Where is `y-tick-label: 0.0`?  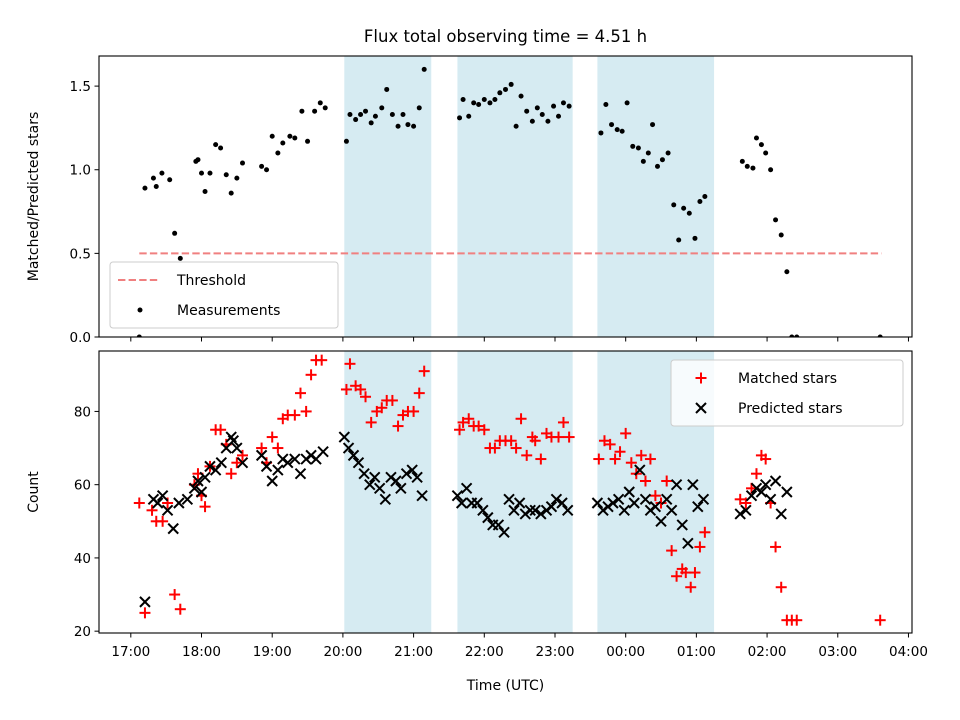 y-tick-label: 0.0 is located at coordinates (80, 338).